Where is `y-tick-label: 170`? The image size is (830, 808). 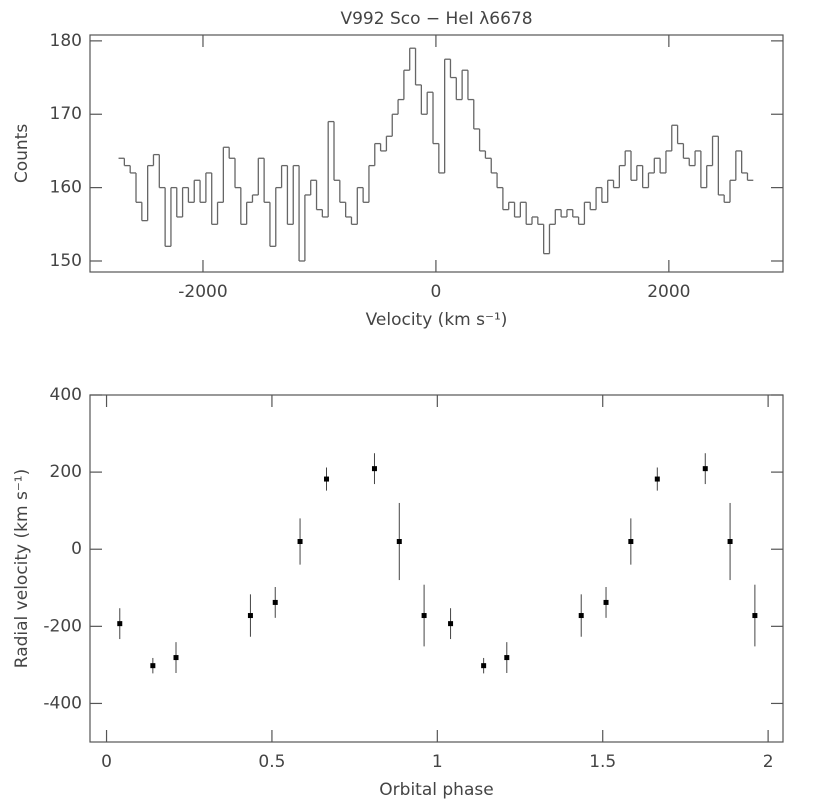
y-tick-label: 170 is located at coordinates (66, 114).